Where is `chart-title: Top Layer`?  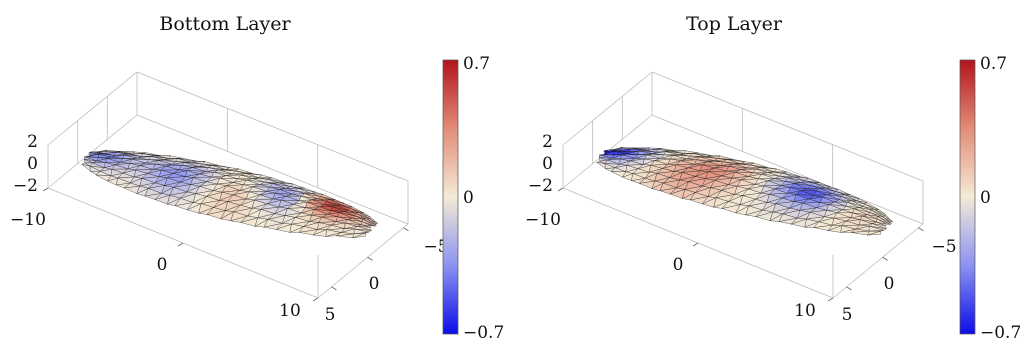
chart-title: Top Layer is located at coordinates (734, 24).